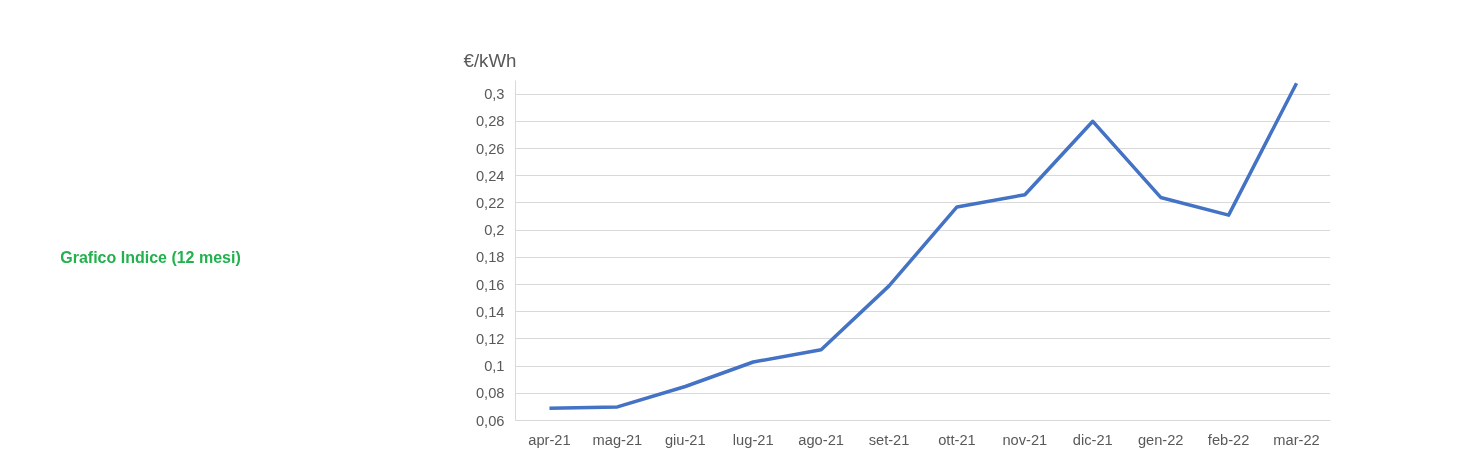 Image resolution: width=1475 pixels, height=466 pixels. I want to click on y-tick-label: 0,1, so click(494, 366).